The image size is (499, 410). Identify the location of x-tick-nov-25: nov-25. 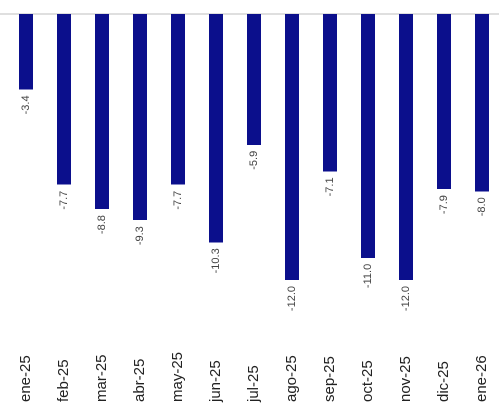
(405, 379).